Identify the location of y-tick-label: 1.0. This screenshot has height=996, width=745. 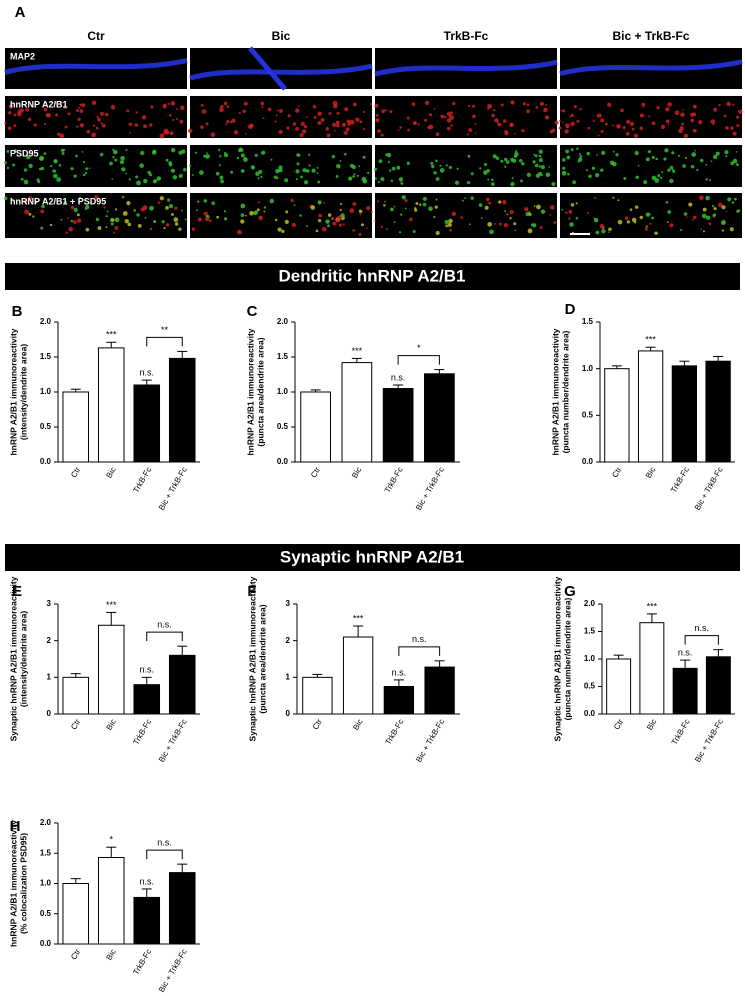
(283, 391).